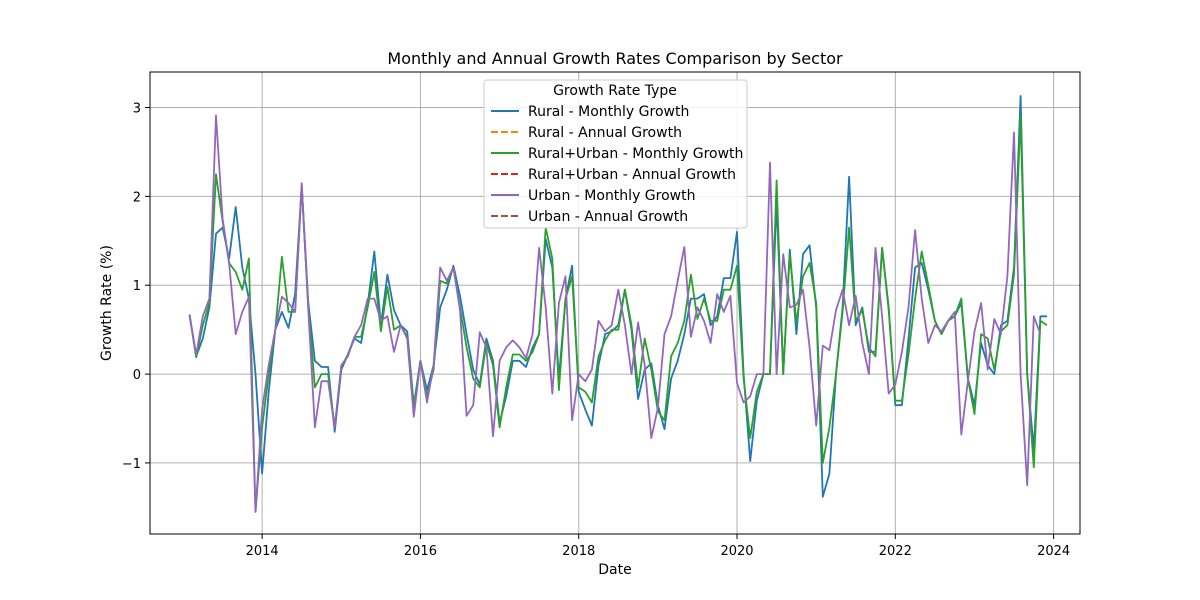 The height and width of the screenshot is (600, 1200). I want to click on y-axis-label: Growth Rate (%), so click(107, 303).